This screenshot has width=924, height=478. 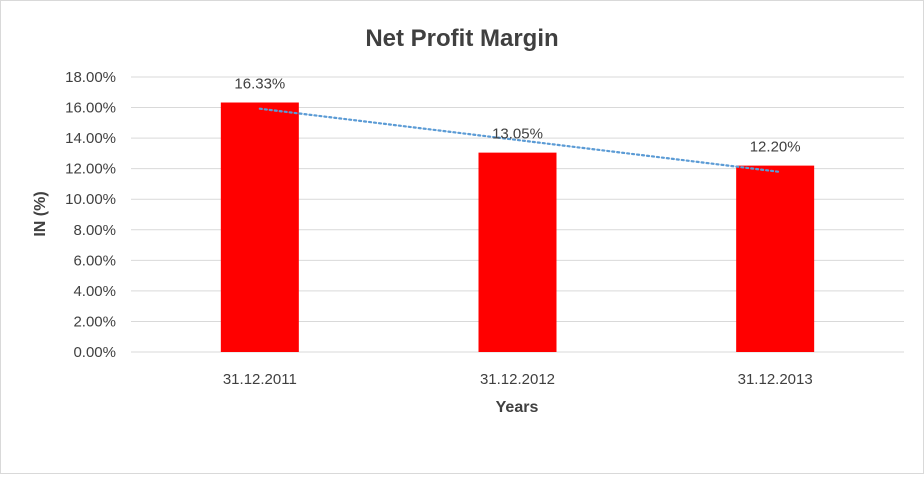 What do you see at coordinates (90, 108) in the screenshot?
I see `y-tick-label: 16.00%` at bounding box center [90, 108].